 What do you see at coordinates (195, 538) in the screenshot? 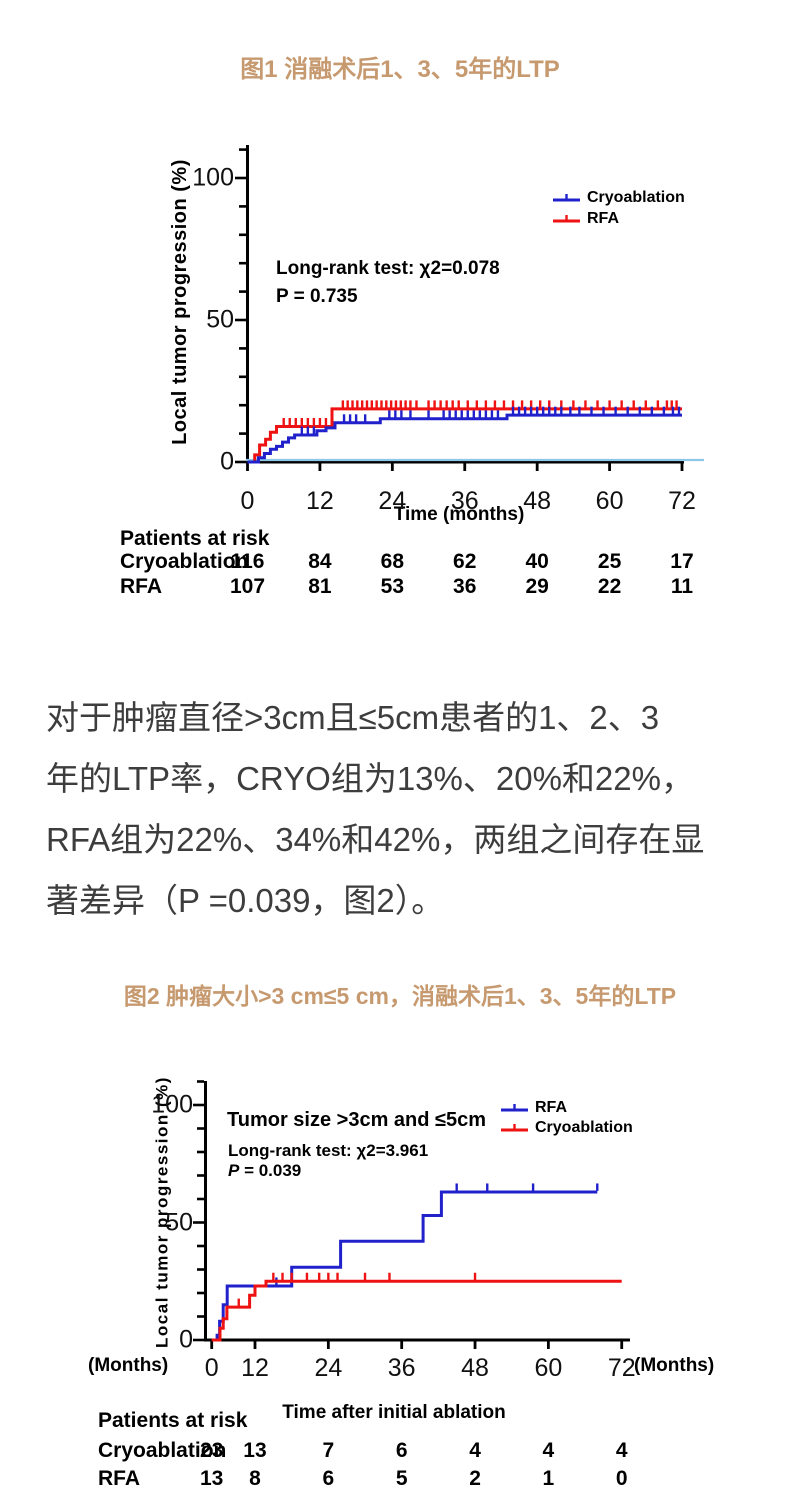
I see `chart1-risk-header: Patients at risk` at bounding box center [195, 538].